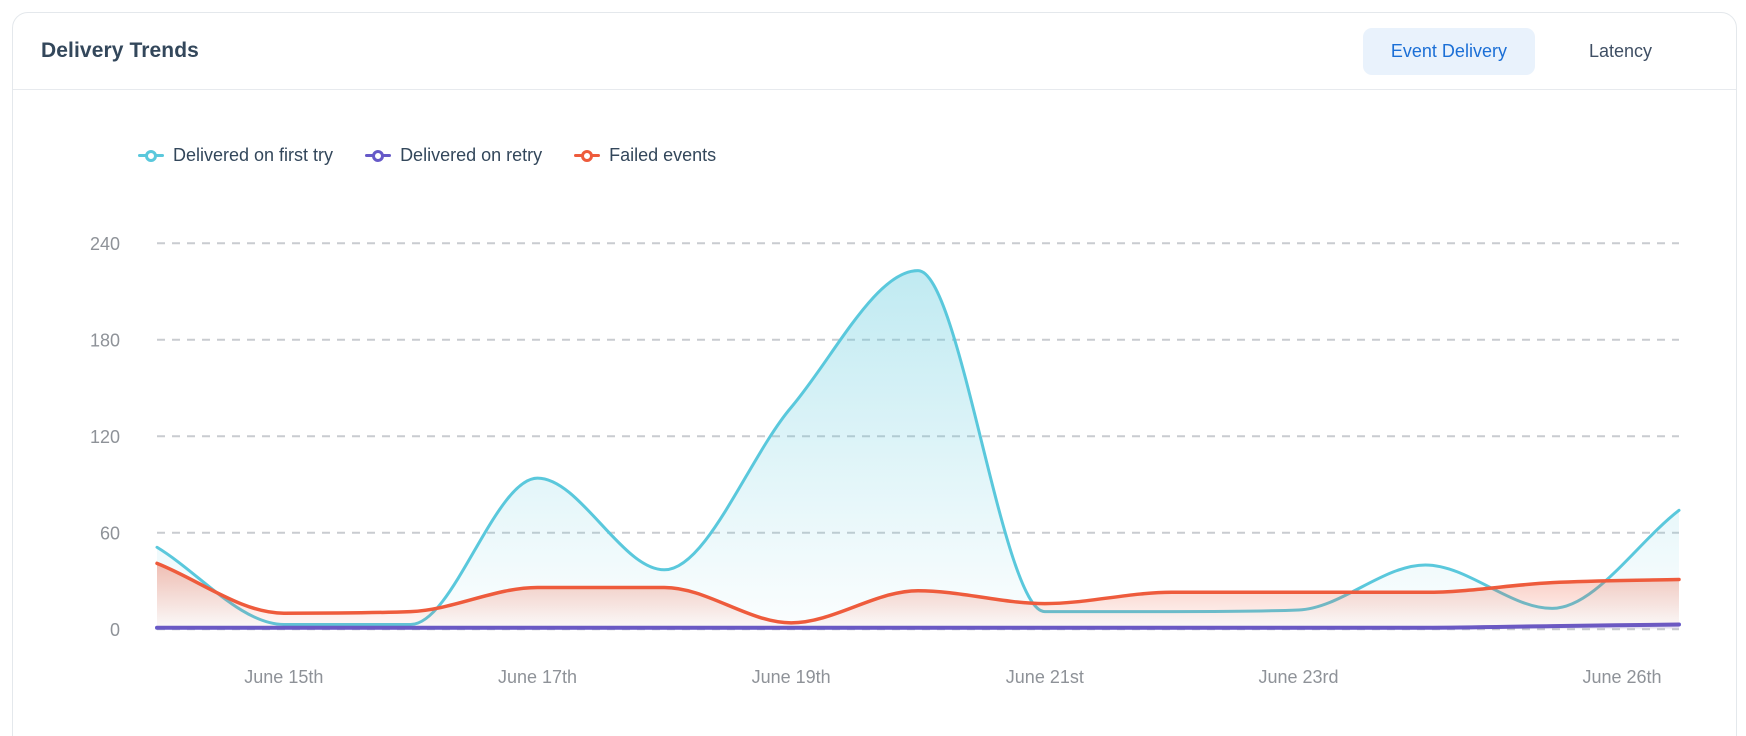 This screenshot has width=1746, height=736. Describe the element at coordinates (918, 593) in the screenshot. I see `series-line-failed-events` at that location.